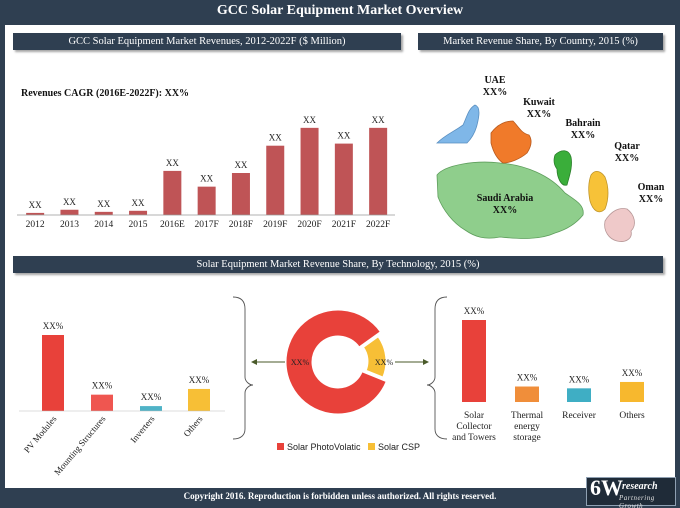 The image size is (680, 508). What do you see at coordinates (344, 225) in the screenshot?
I see `revenue-tick-label: 2021F` at bounding box center [344, 225].